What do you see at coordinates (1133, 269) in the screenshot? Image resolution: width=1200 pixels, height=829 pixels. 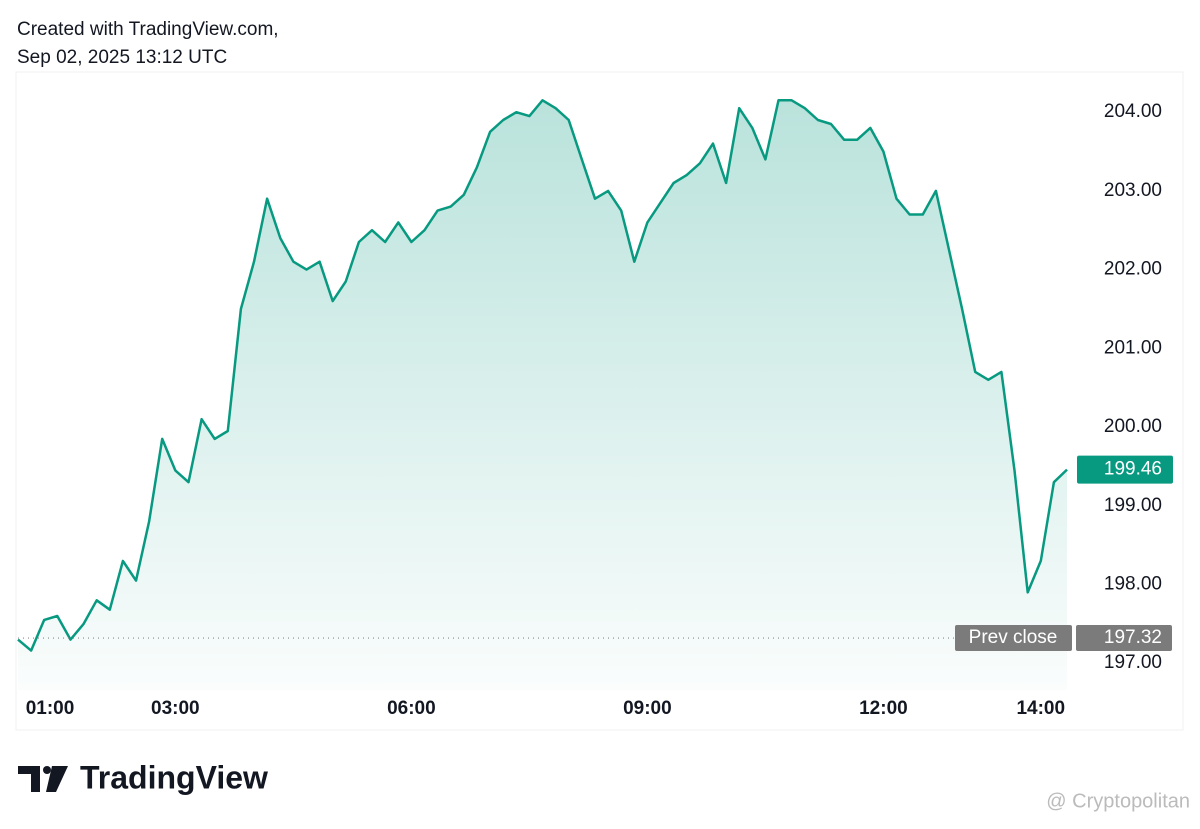 I see `y-tick-label: 202.00` at bounding box center [1133, 269].